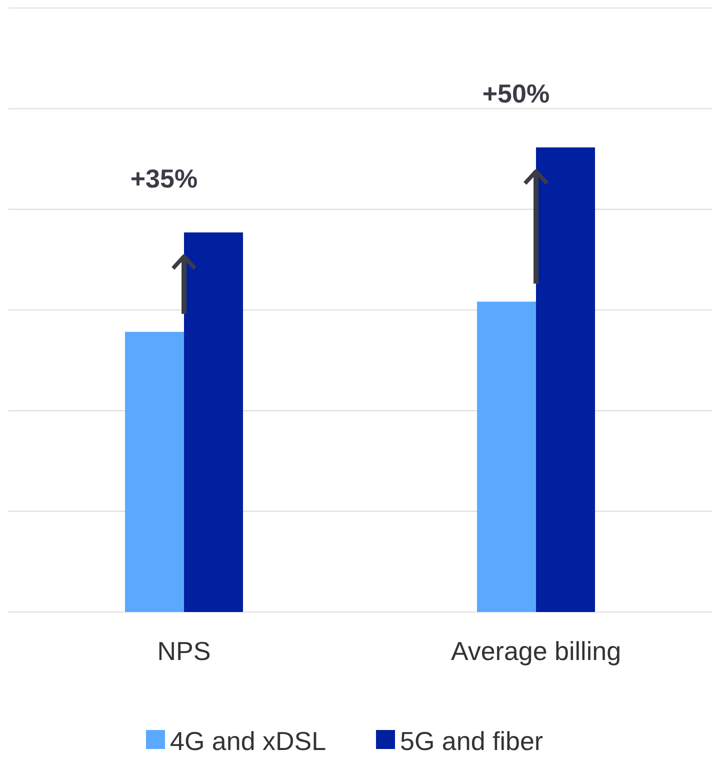 Image resolution: width=712 pixels, height=767 pixels. I want to click on x-tick-label: NPS, so click(184, 651).